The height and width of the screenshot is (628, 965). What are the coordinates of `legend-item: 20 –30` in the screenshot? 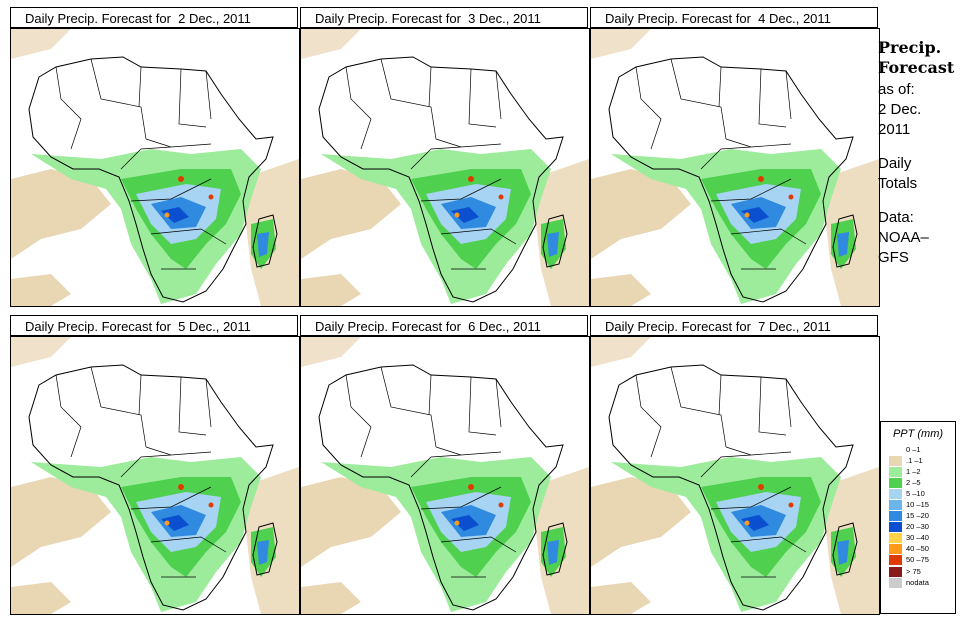 It's located at (918, 527).